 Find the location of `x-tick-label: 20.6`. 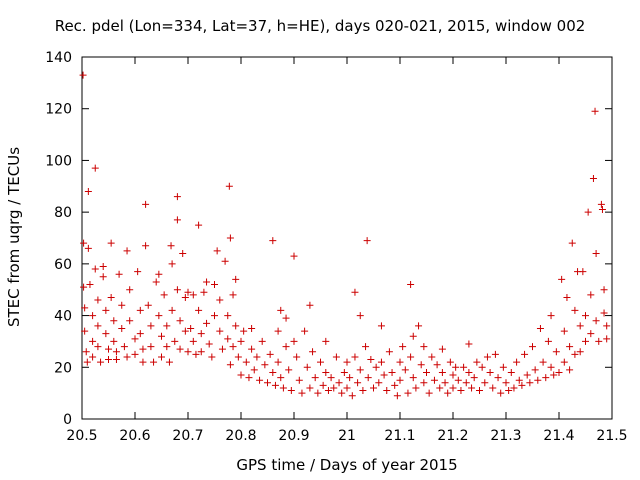

x-tick-label: 20.6 is located at coordinates (134, 436).